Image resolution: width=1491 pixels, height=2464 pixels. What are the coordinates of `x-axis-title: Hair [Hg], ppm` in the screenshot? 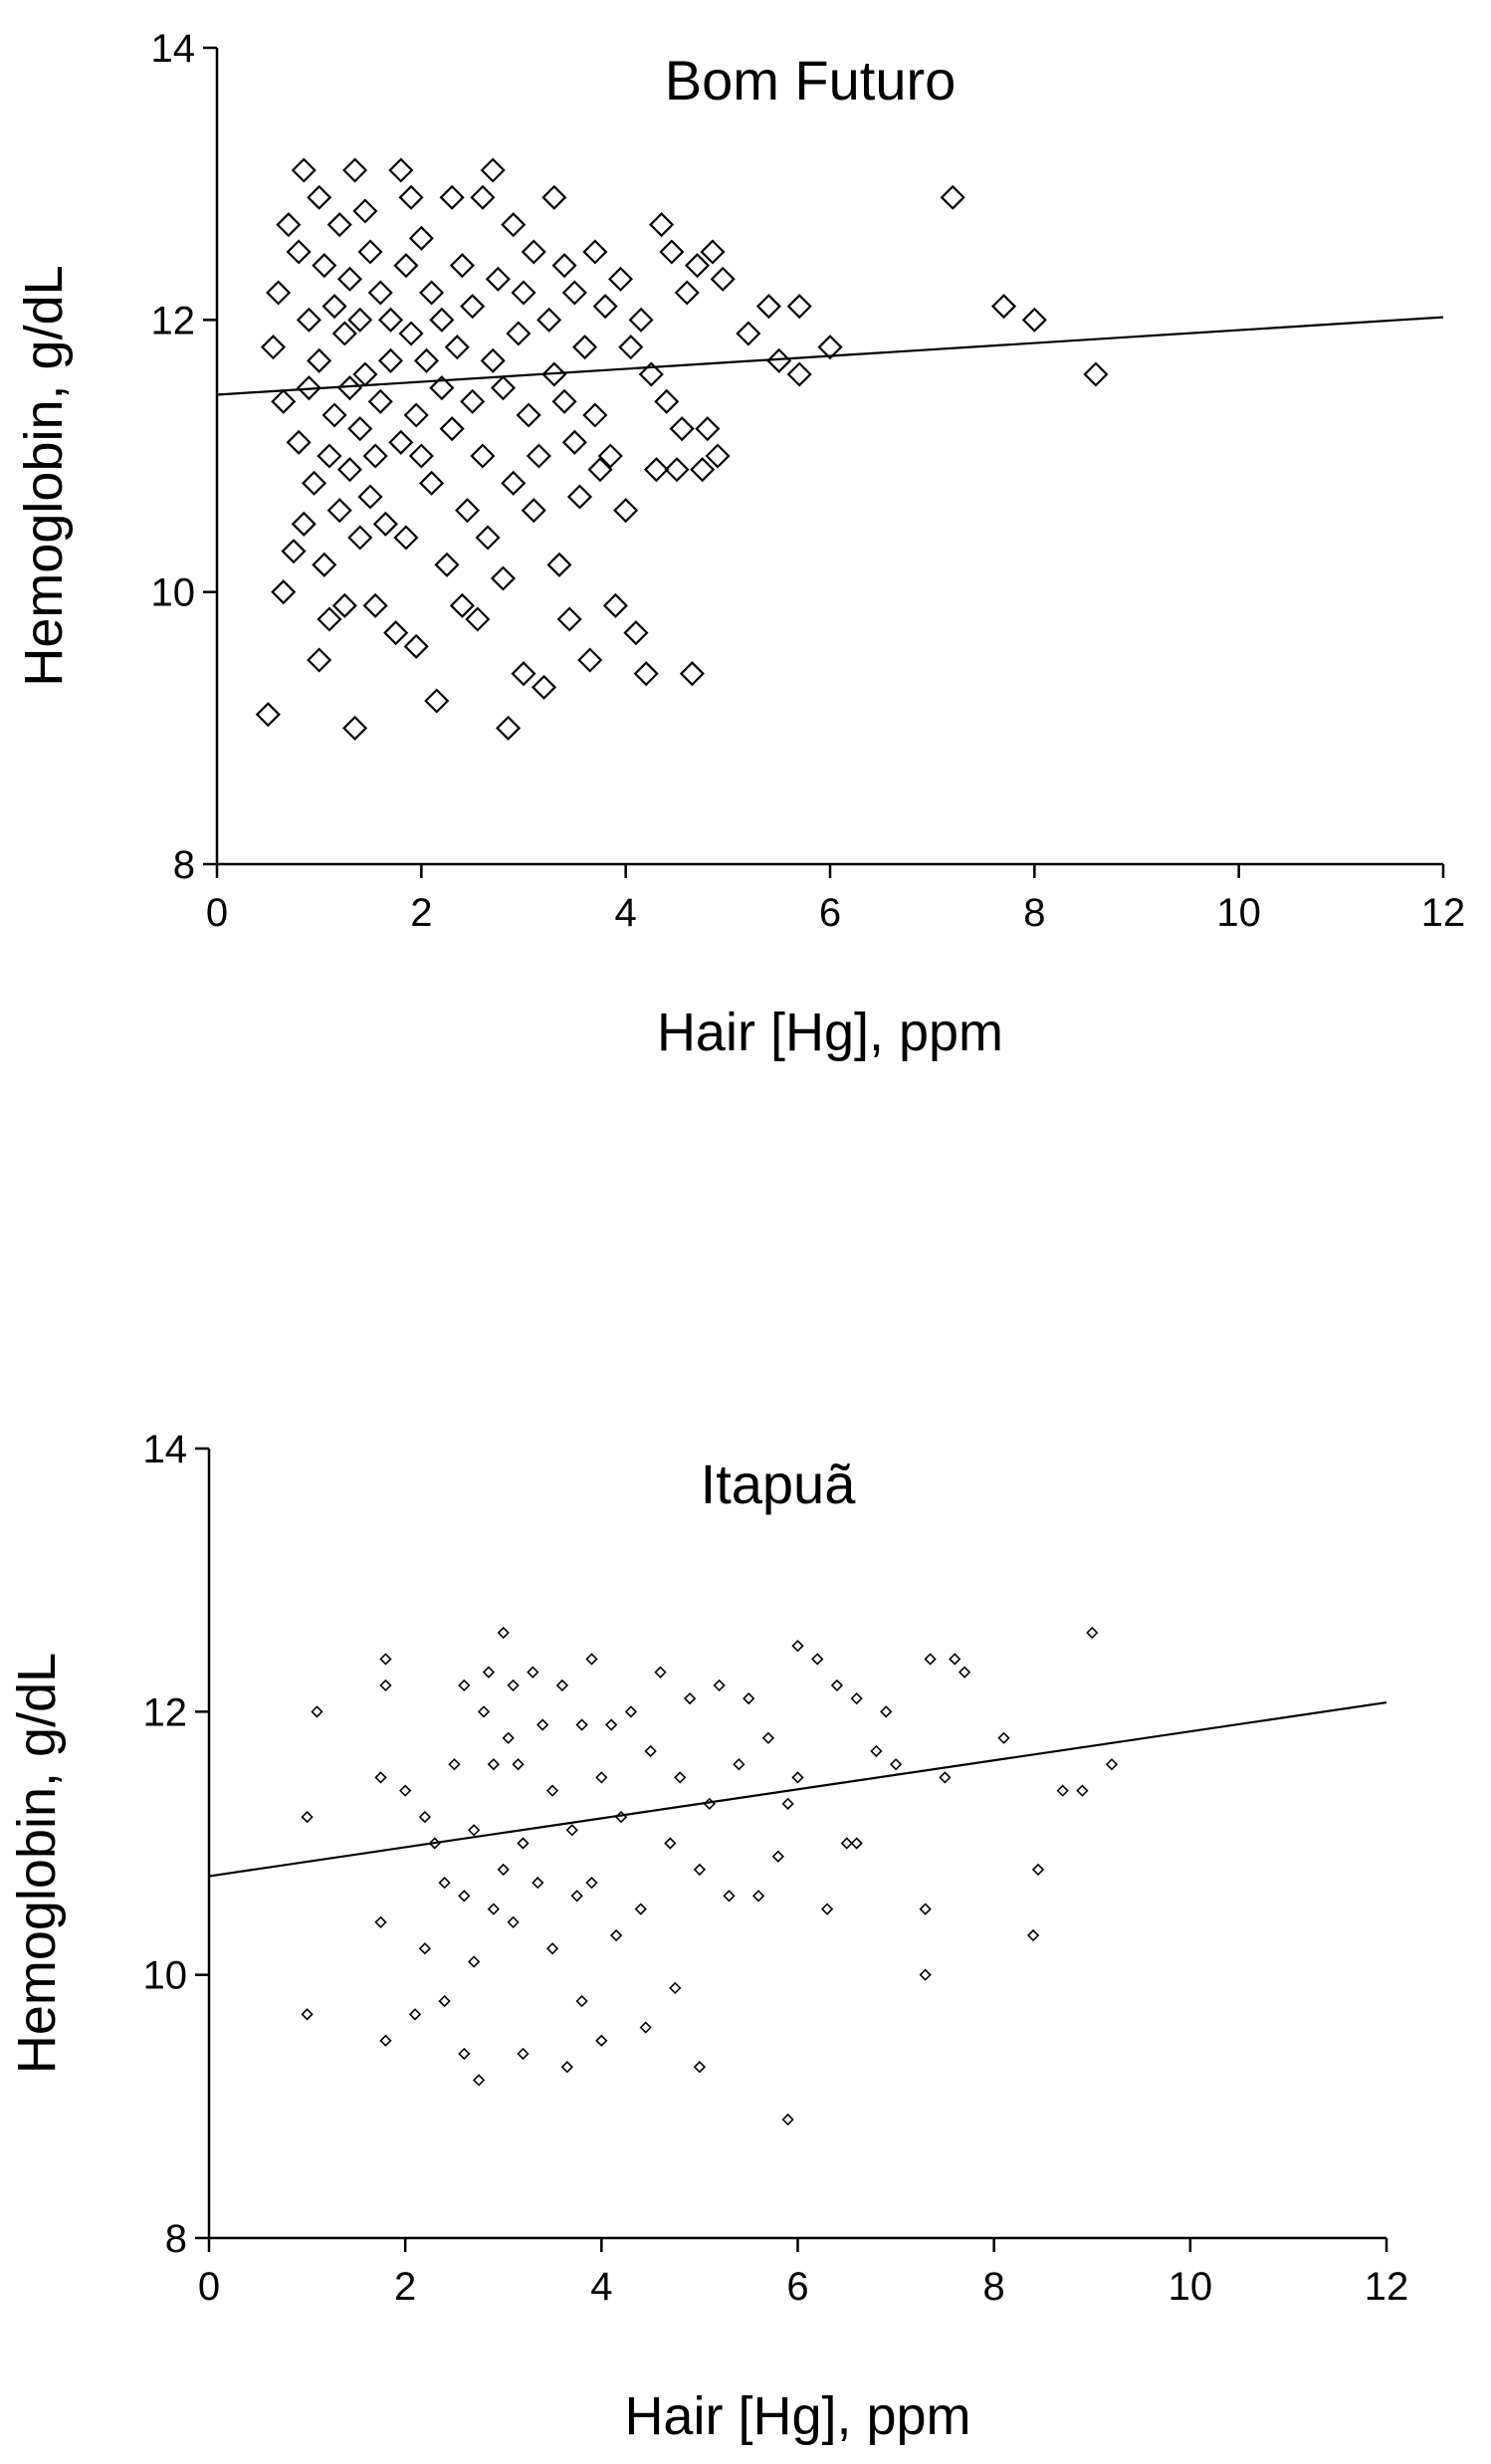 It's located at (797, 2416).